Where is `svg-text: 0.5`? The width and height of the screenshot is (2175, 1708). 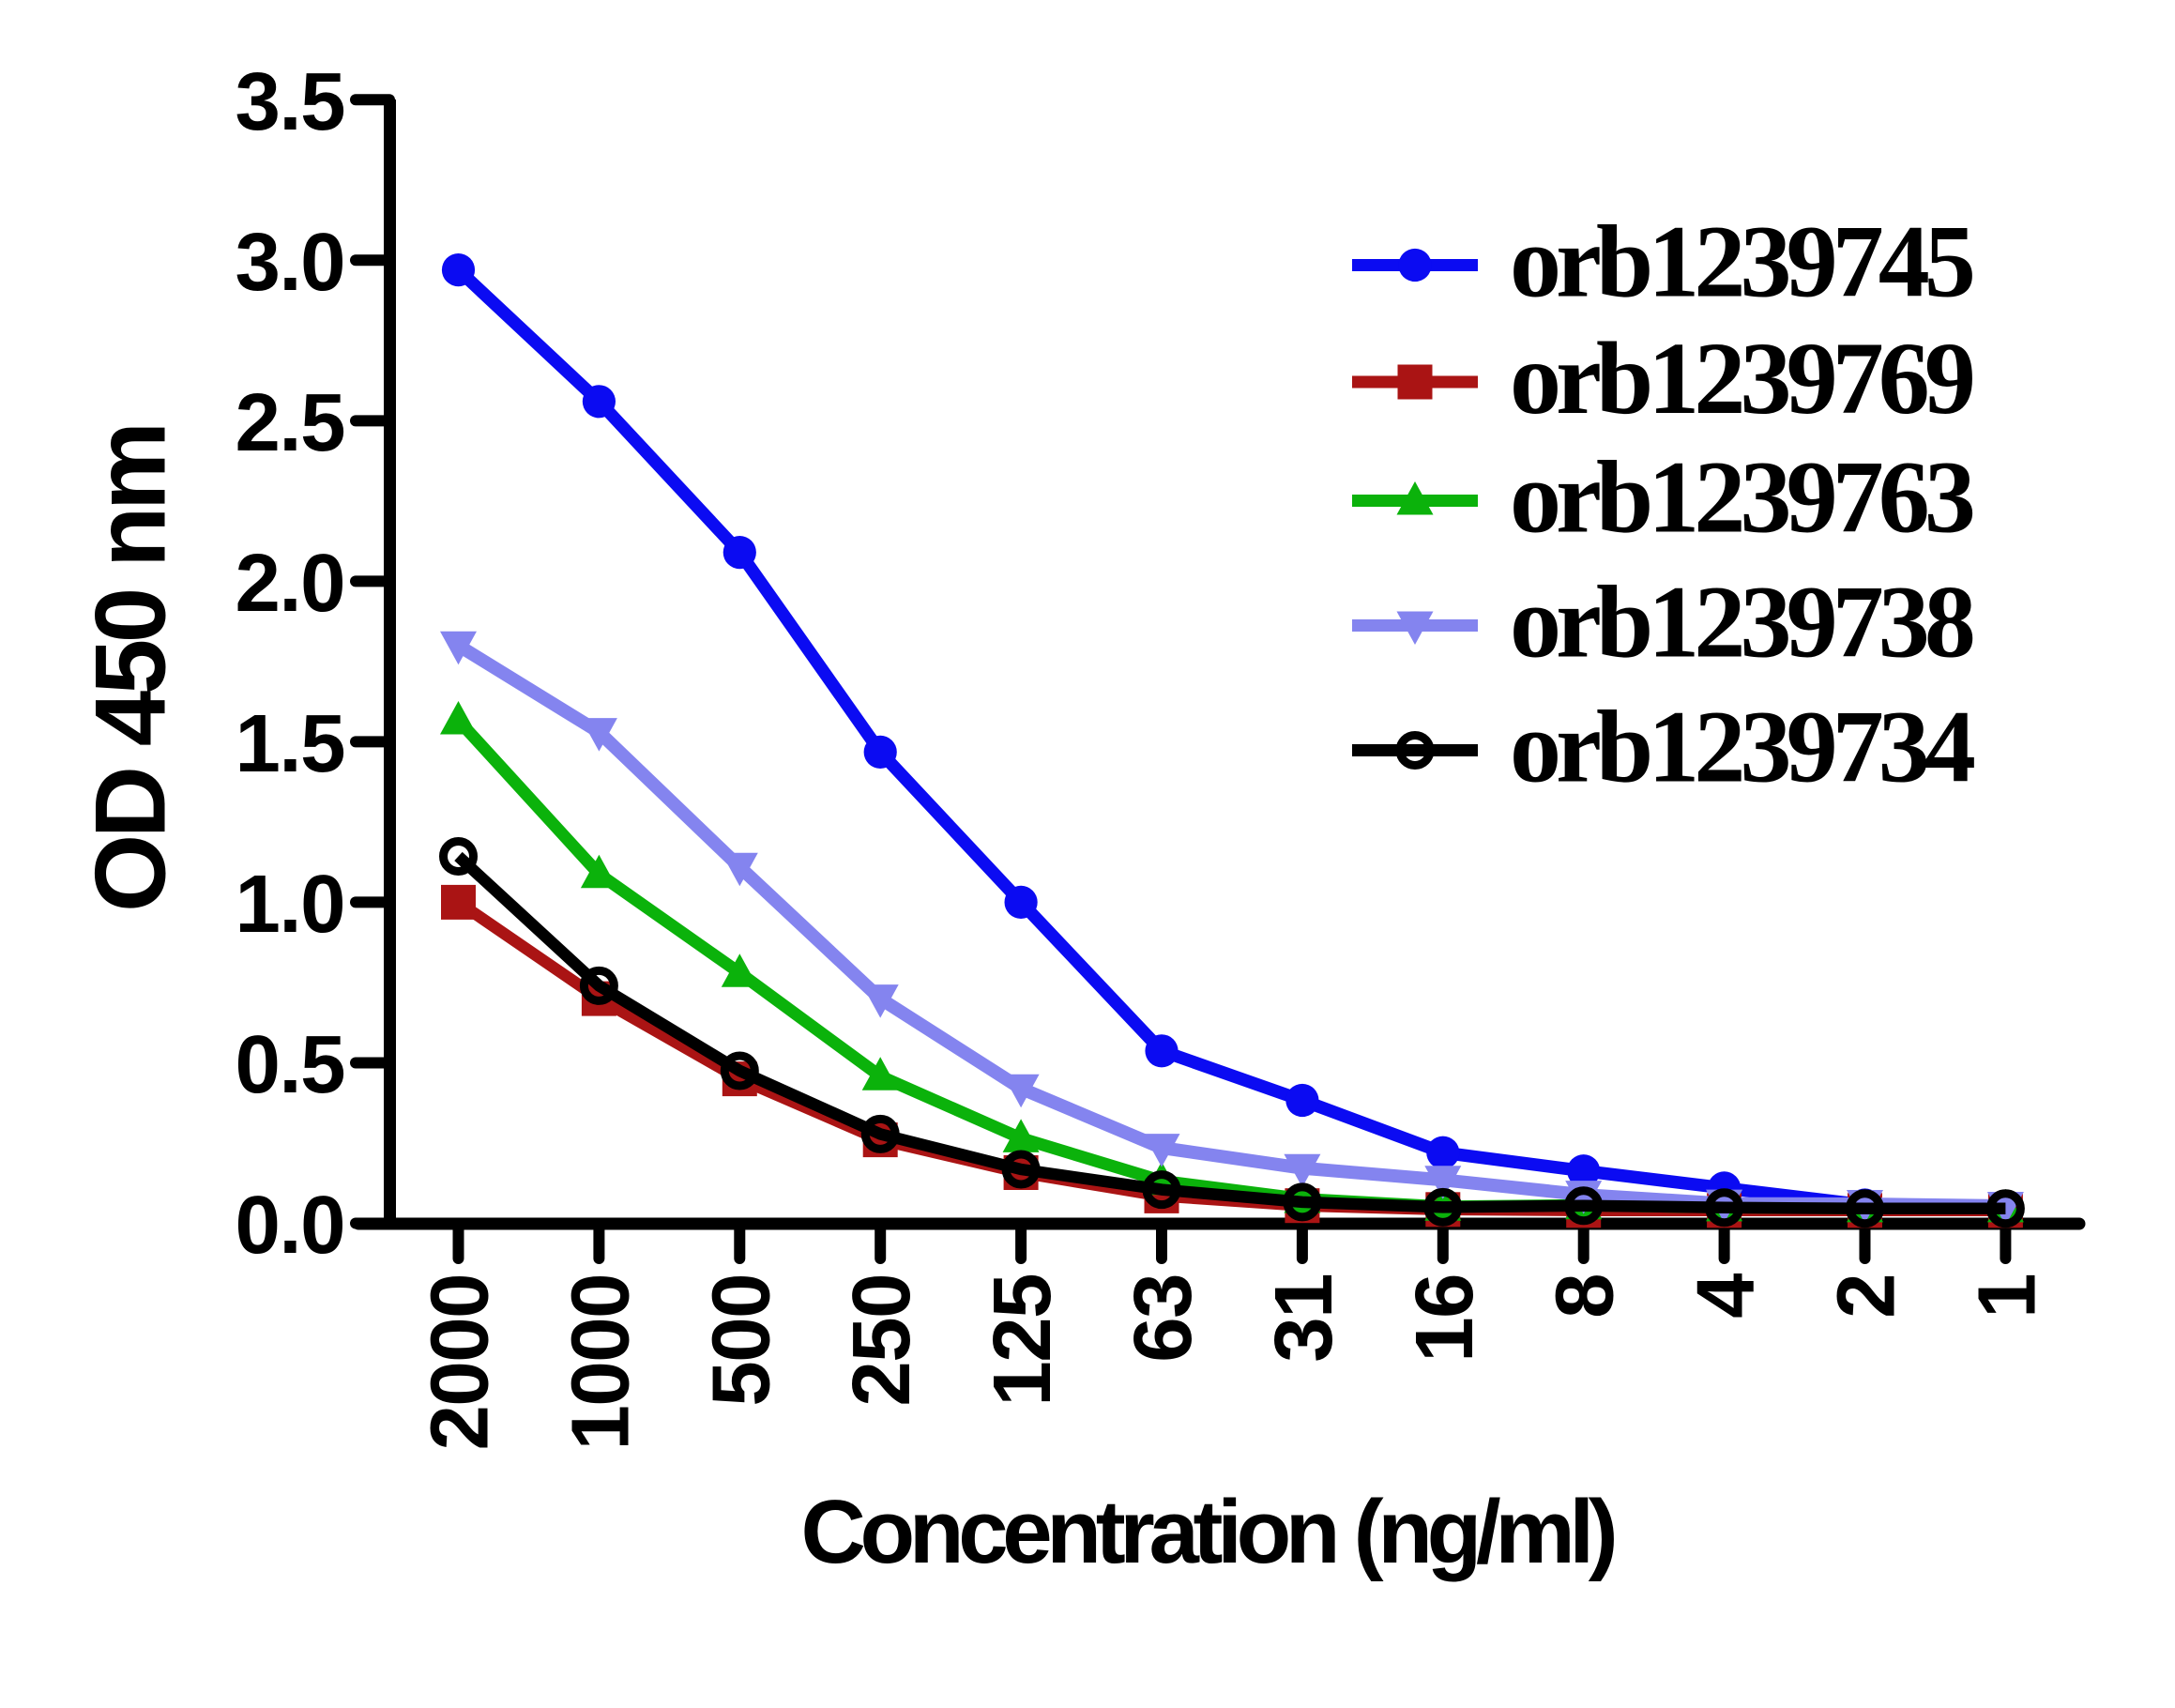
svg-text: 0.5 is located at coordinates (290, 1064).